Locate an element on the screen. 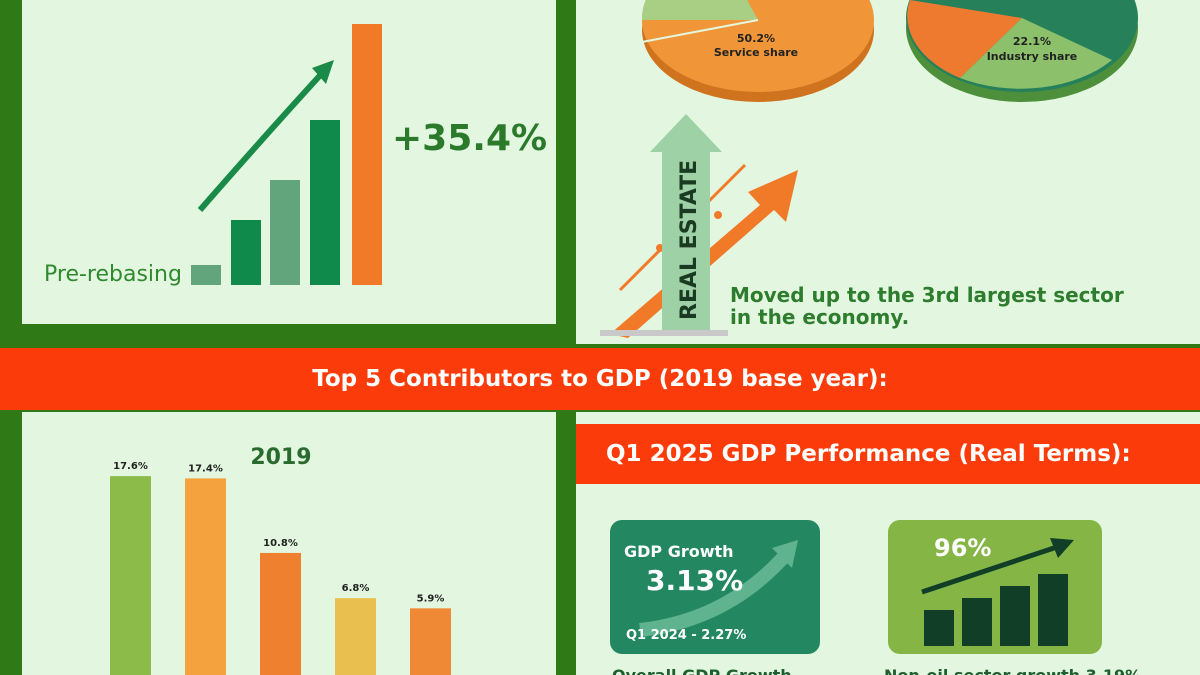 The width and height of the screenshot is (1200, 675). q1-performance-banner: Q1 2025 GDP Performance (Real Terms): is located at coordinates (888, 454).